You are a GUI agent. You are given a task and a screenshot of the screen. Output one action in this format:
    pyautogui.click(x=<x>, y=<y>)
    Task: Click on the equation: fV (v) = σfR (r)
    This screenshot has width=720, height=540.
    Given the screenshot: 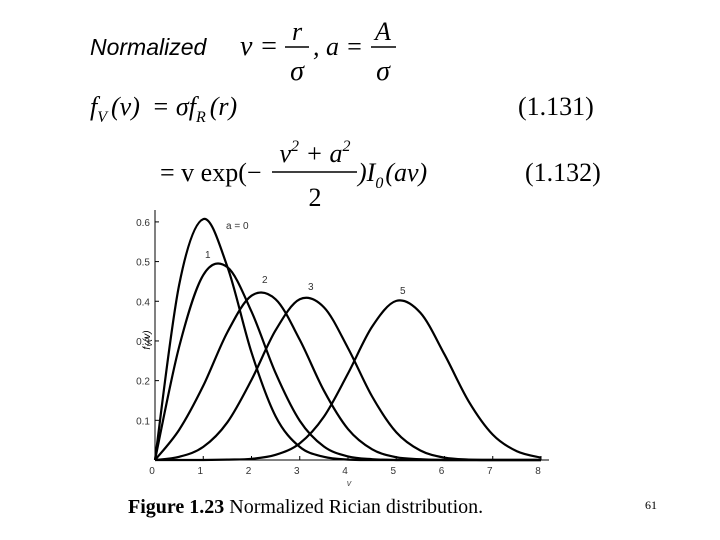 What is the action you would take?
    pyautogui.click(x=163, y=109)
    